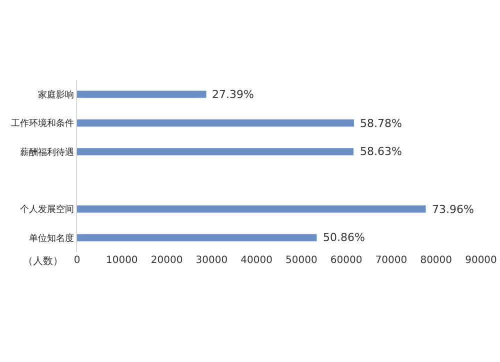  Describe the element at coordinates (56, 94) in the screenshot. I see `y-tick-label: 家庭影响` at that location.